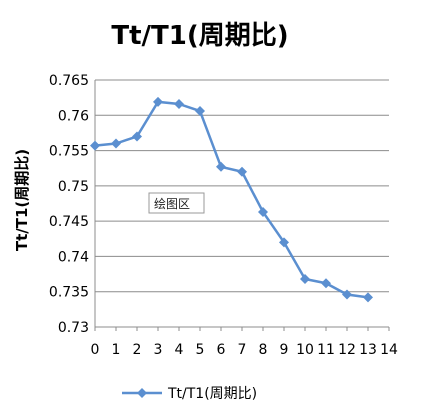  I want to click on legend: Tt/T1(周期比), so click(189, 394).